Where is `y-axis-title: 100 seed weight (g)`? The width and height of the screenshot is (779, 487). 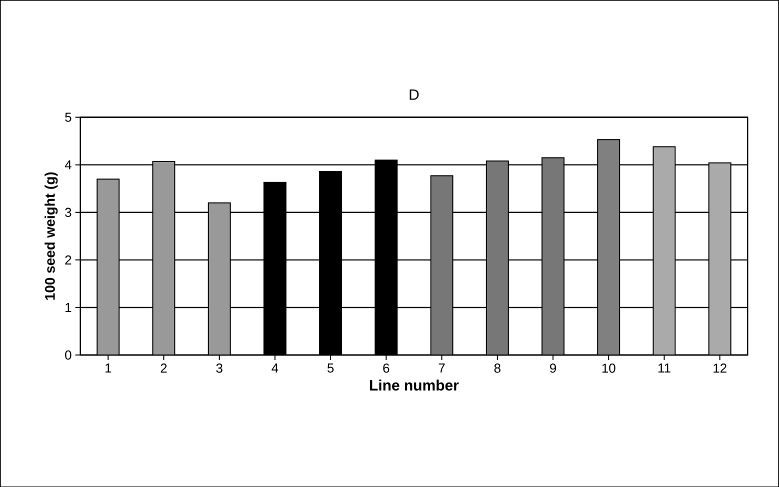
y-axis-title: 100 seed weight (g) is located at coordinates (51, 236).